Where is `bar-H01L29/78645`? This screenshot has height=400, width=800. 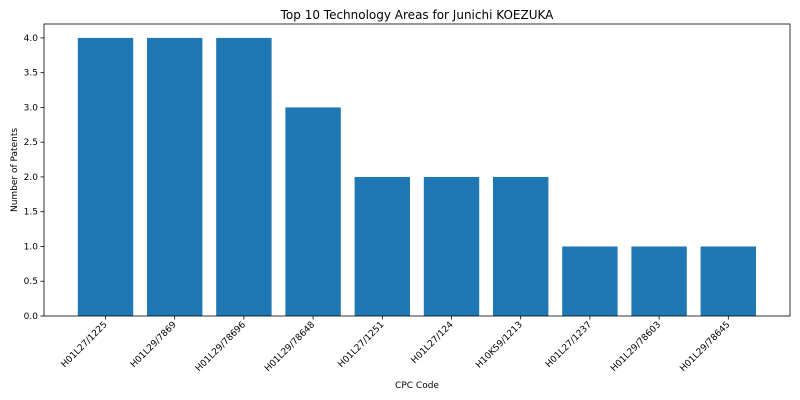 bar-H01L29/78645 is located at coordinates (728, 281).